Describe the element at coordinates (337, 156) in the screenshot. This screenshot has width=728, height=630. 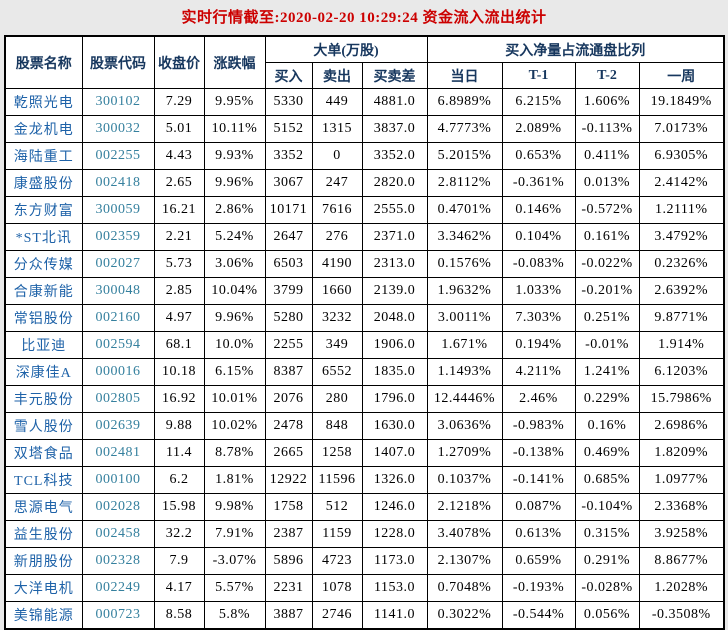
I see `sell-volume-cell: 0` at that location.